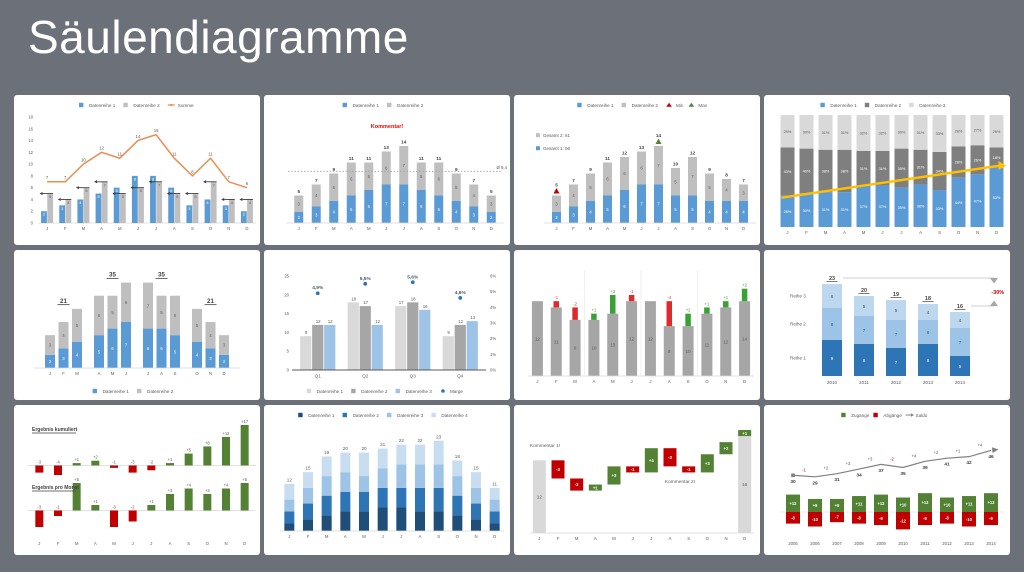 Image resolution: width=1024 pixels, height=577 pixels. What do you see at coordinates (32, 211) in the screenshot?
I see `y-tick: 2` at bounding box center [32, 211].